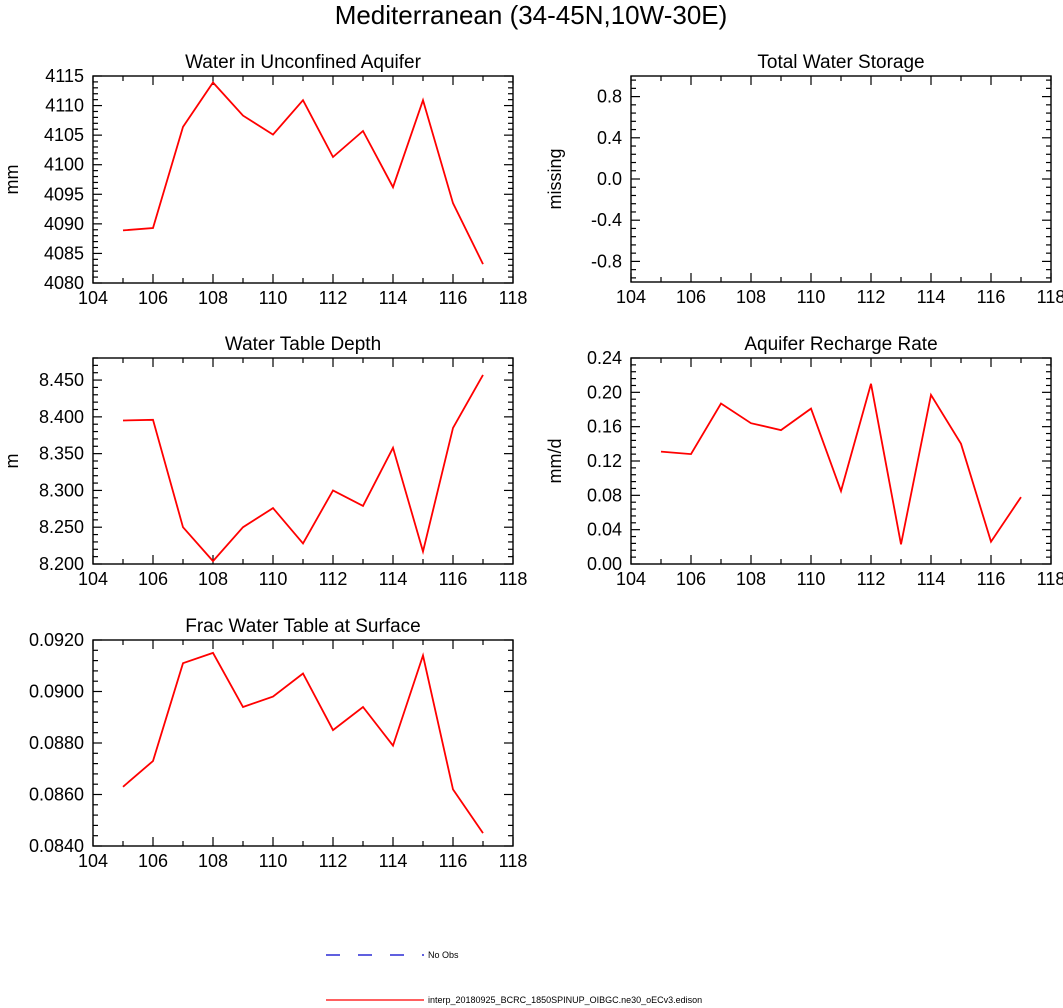 This screenshot has height=1008, width=1063. What do you see at coordinates (606, 261) in the screenshot?
I see `y-tick-label: -0.8` at bounding box center [606, 261].